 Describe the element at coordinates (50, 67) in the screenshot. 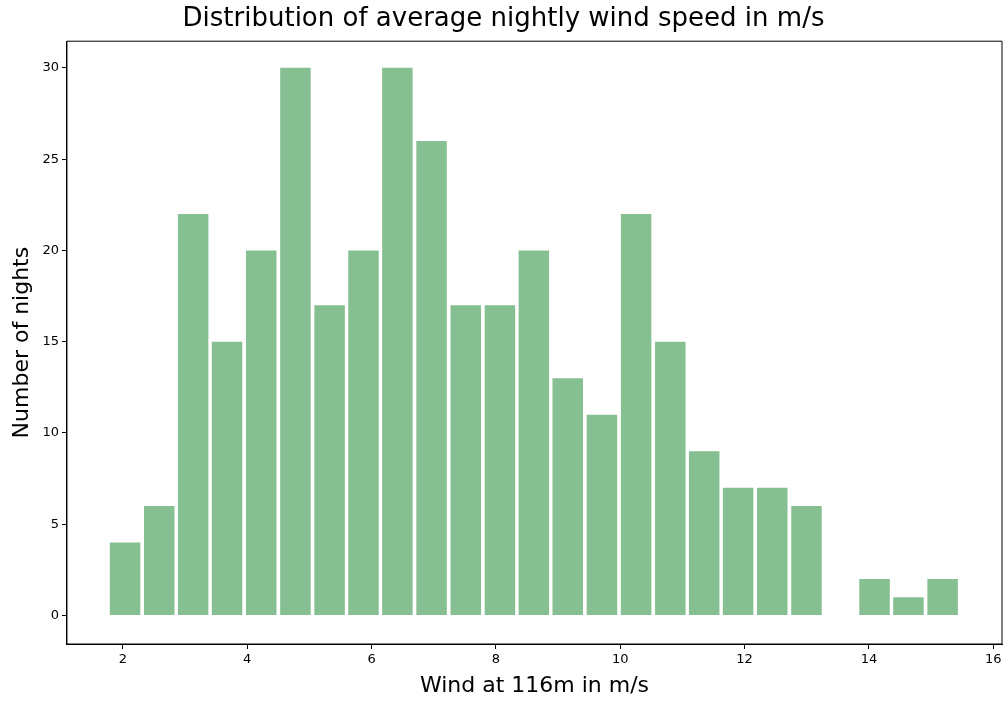

I see `y-tick-label: 30` at that location.